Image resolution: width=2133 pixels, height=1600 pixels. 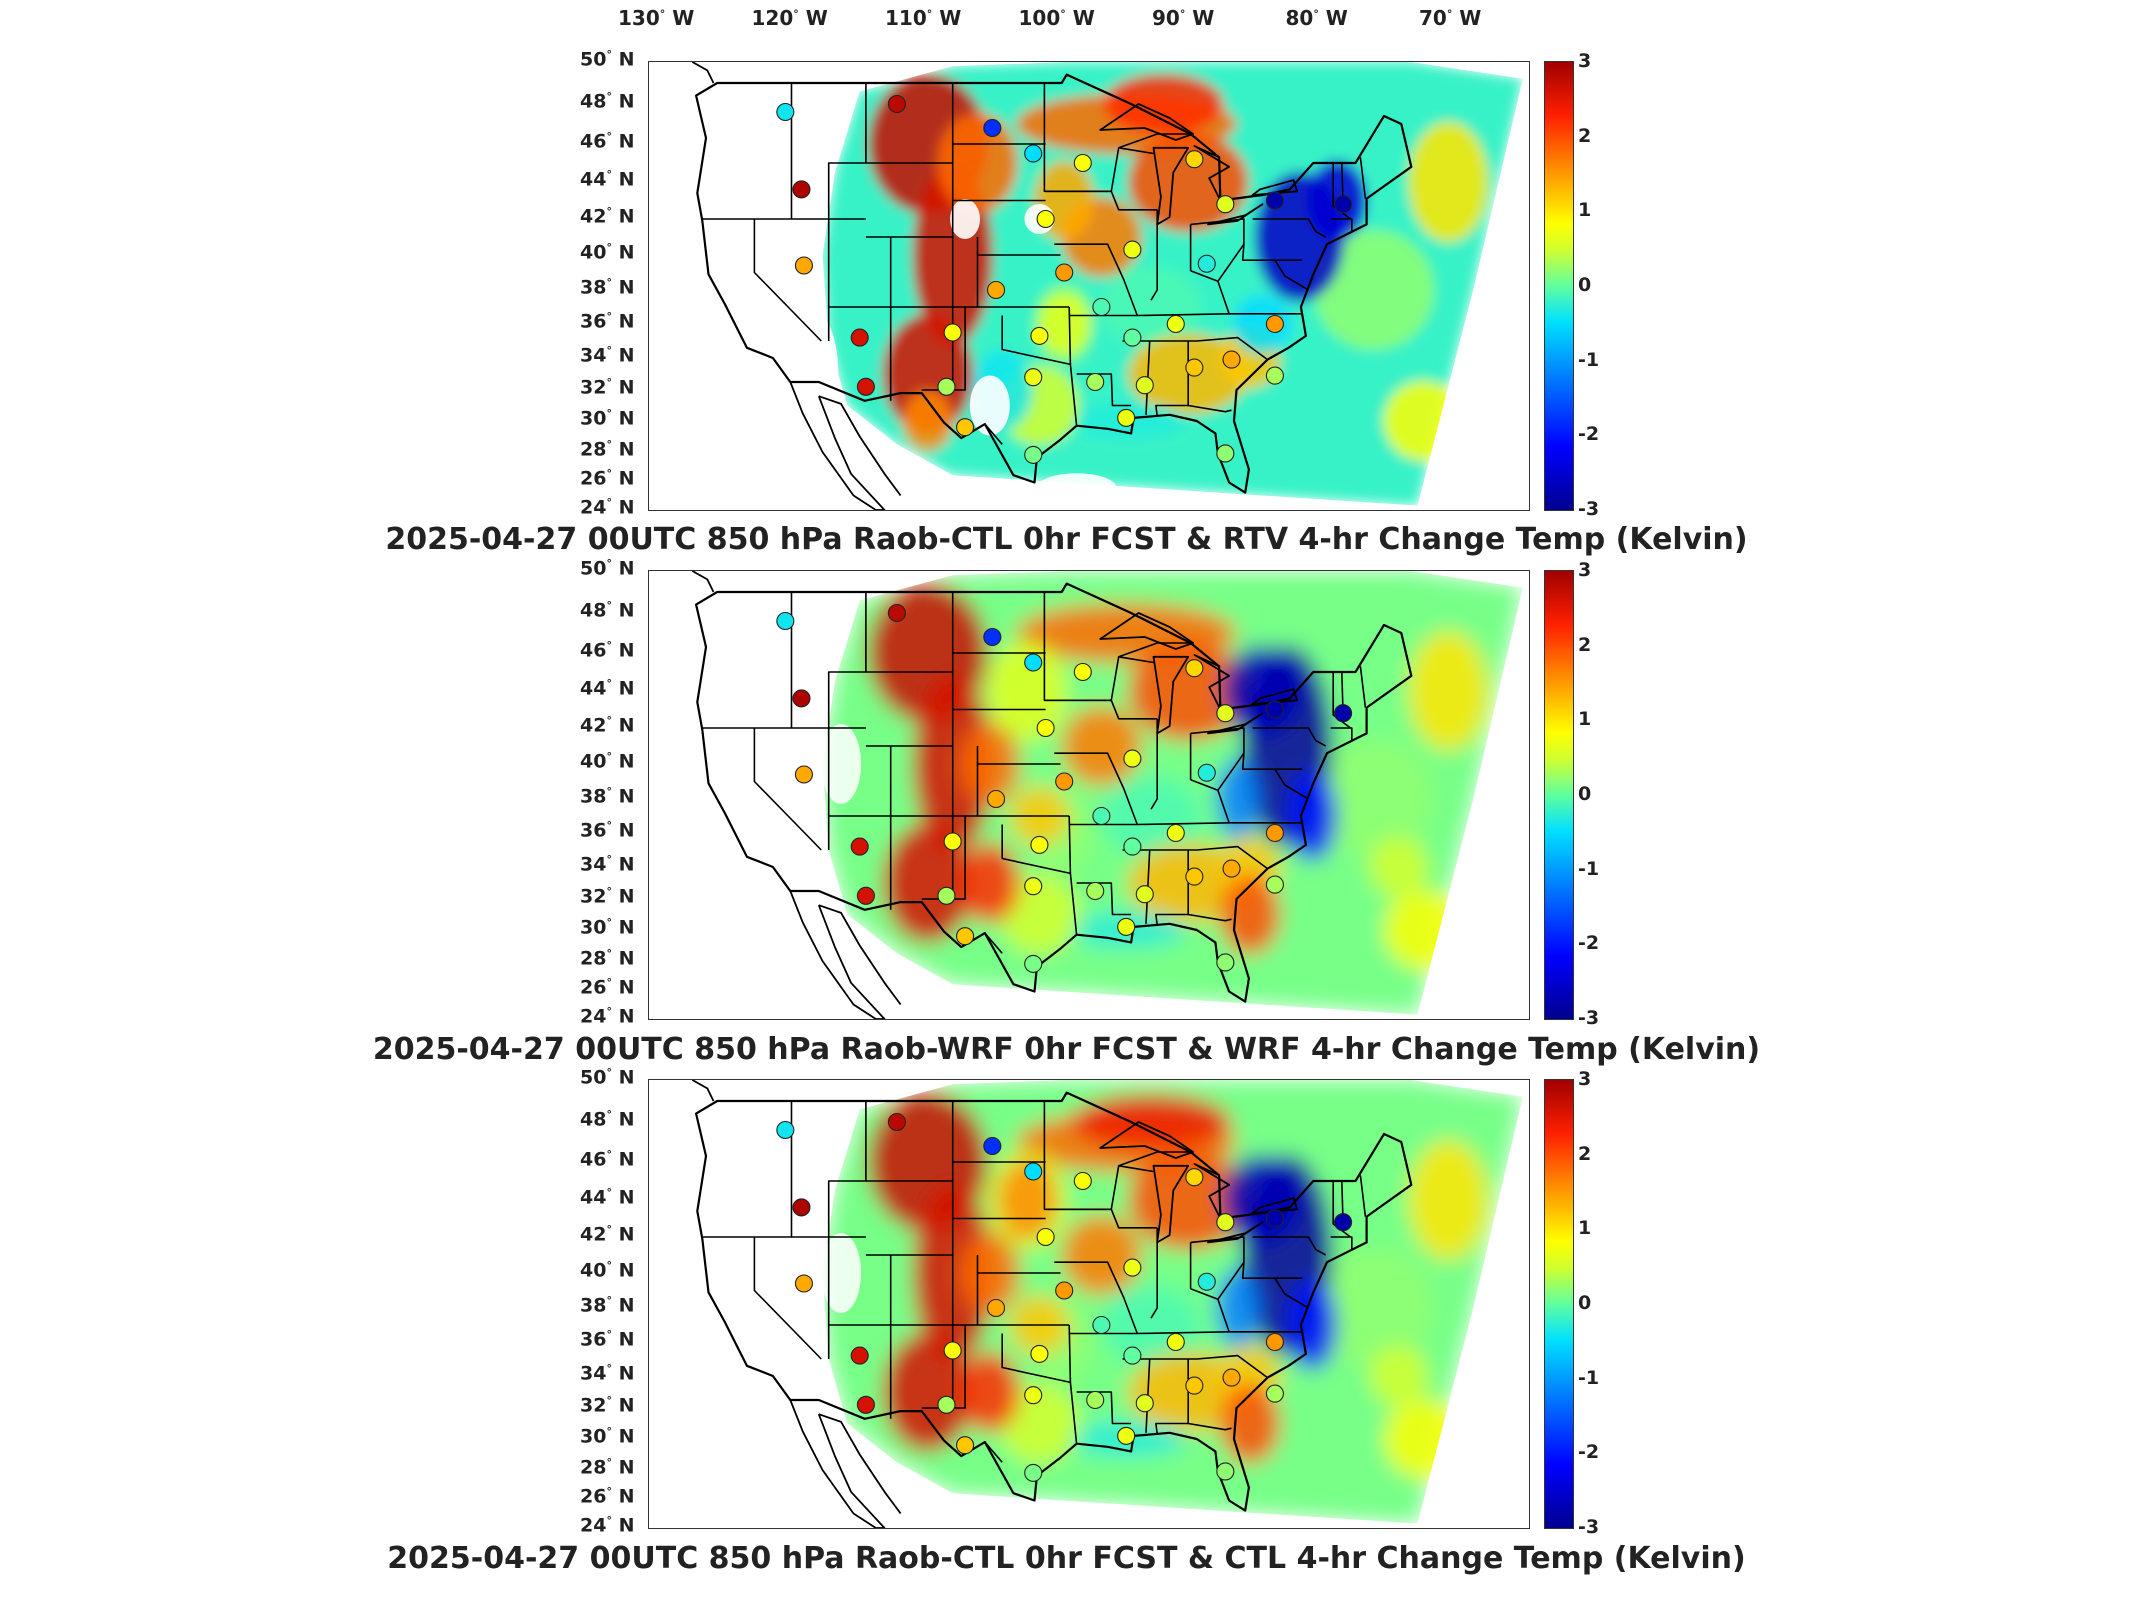 What do you see at coordinates (607, 568) in the screenshot?
I see `latitude-label: 50° N` at bounding box center [607, 568].